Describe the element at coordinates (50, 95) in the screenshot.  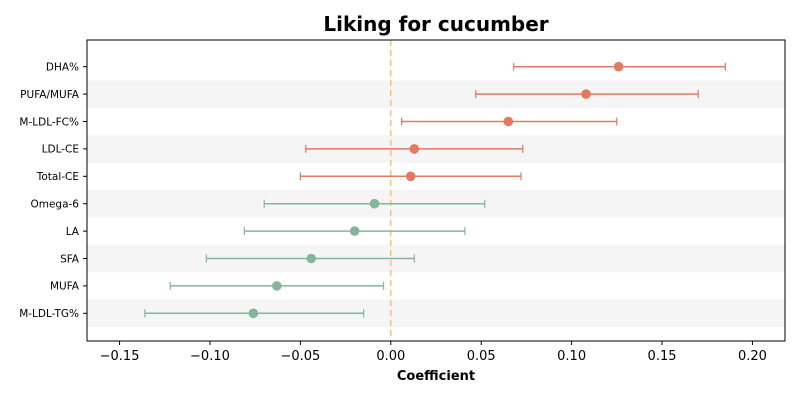
I see `y-tick-label: PUFA/MUFA` at that location.